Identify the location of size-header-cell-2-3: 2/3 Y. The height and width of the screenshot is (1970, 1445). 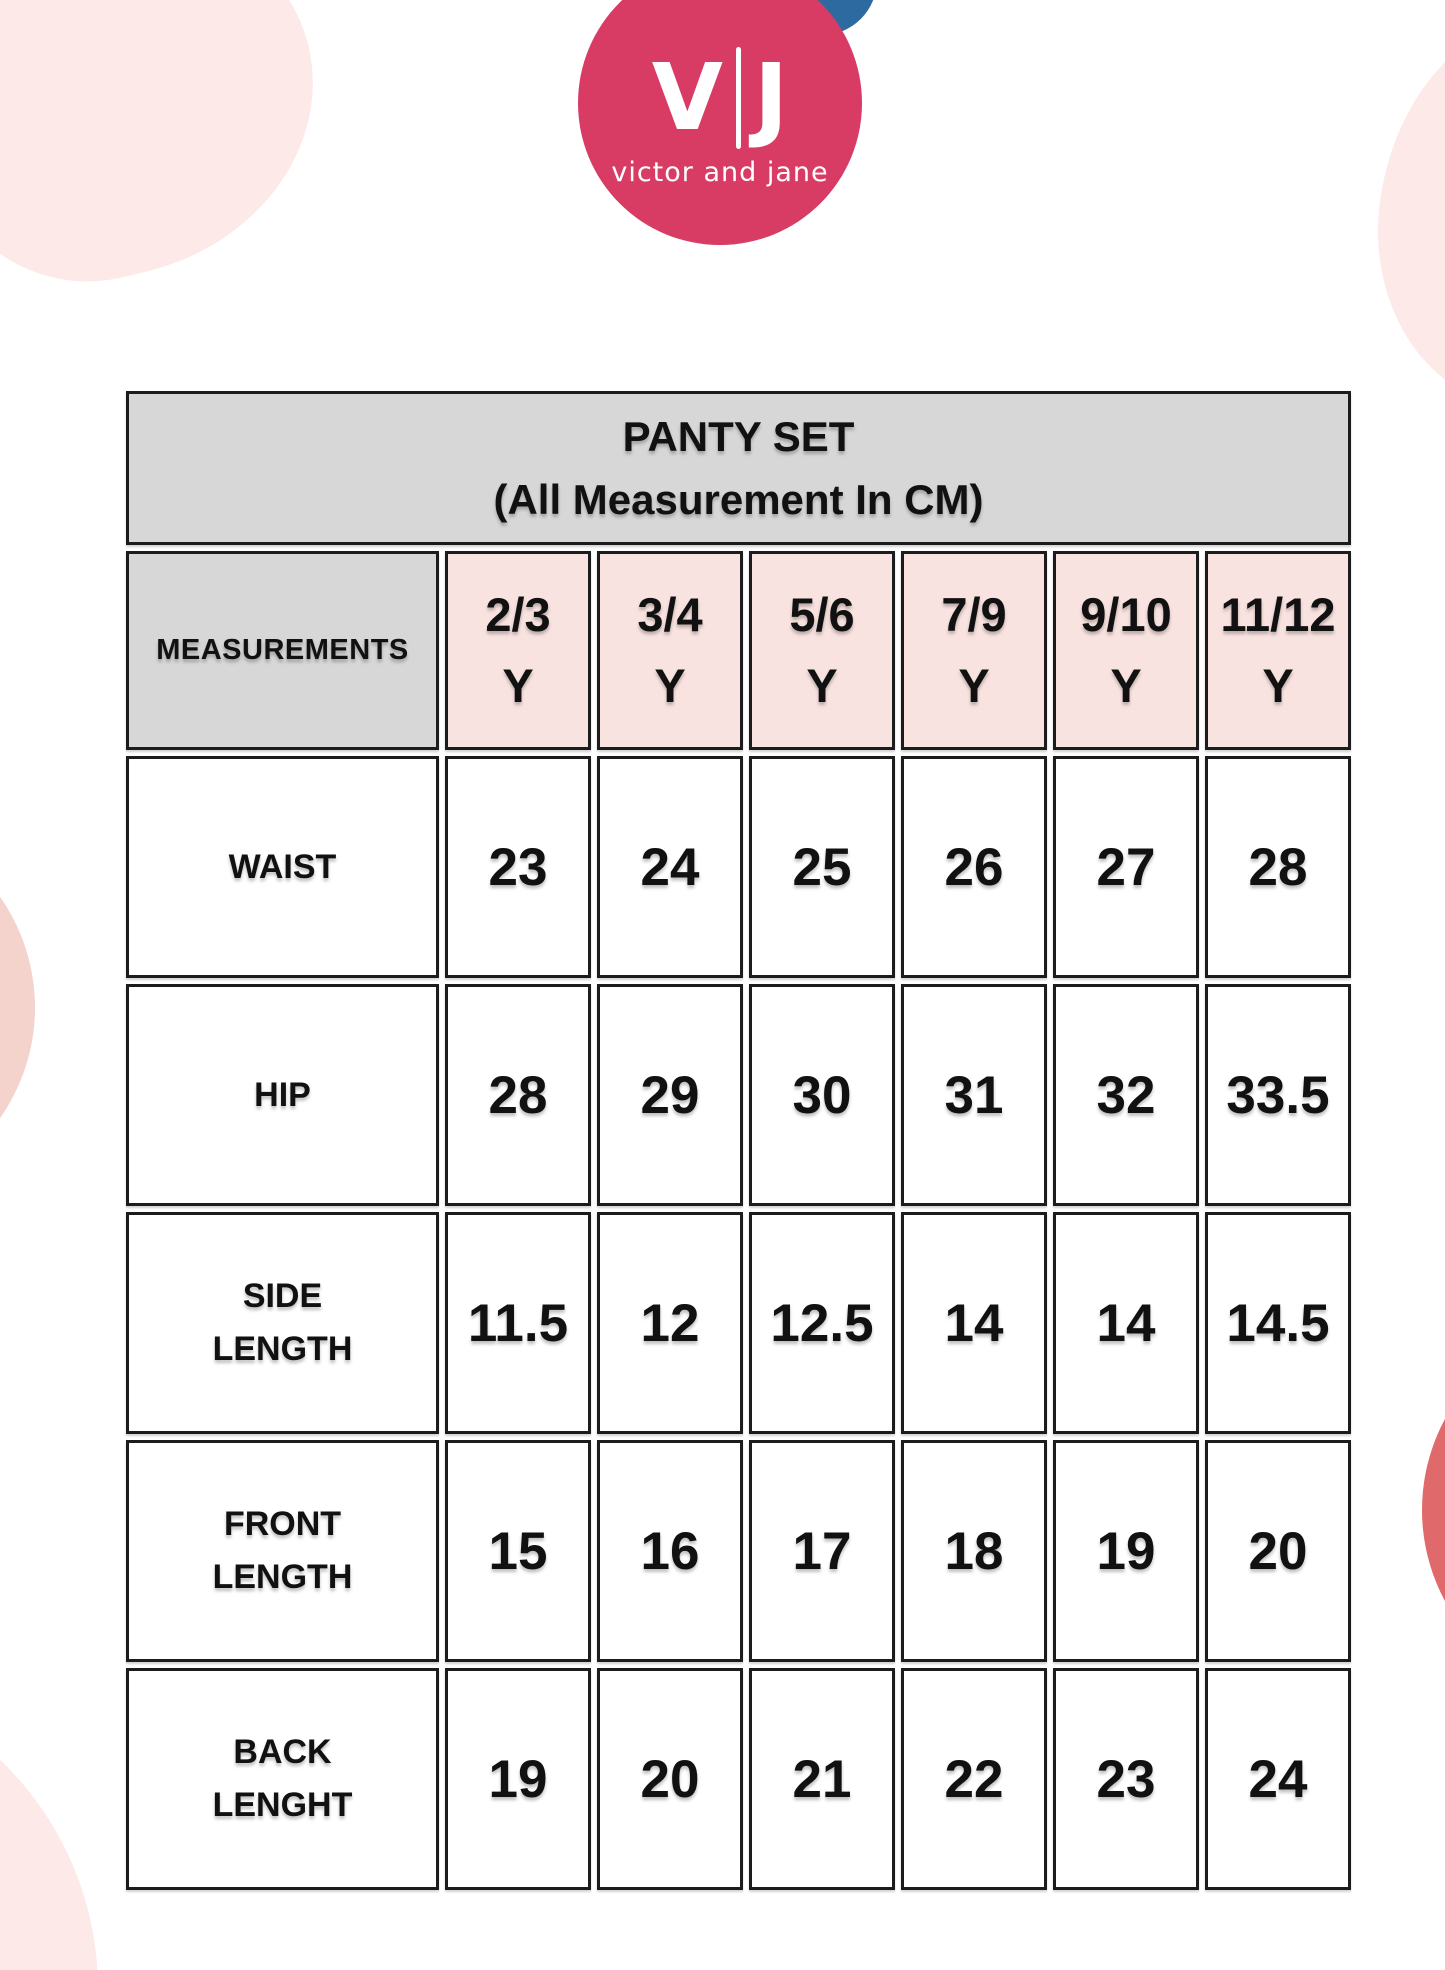
(518, 650).